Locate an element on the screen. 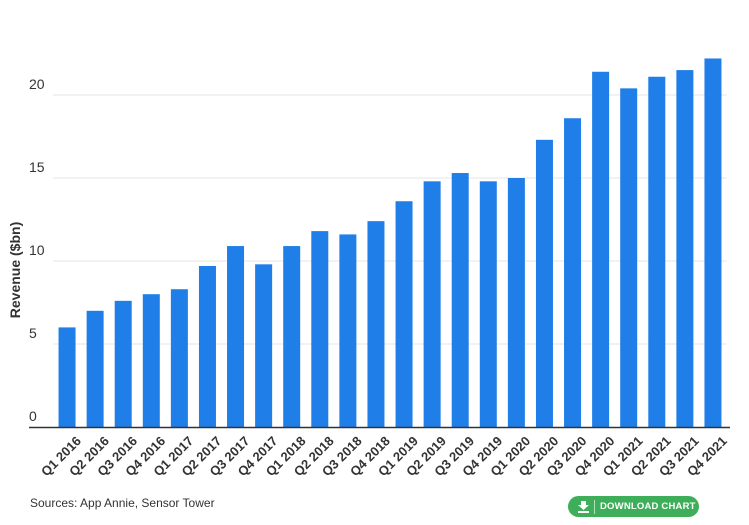 This screenshot has width=749, height=525. y-axis-title-text: Revenue ($bn) is located at coordinates (15, 270).